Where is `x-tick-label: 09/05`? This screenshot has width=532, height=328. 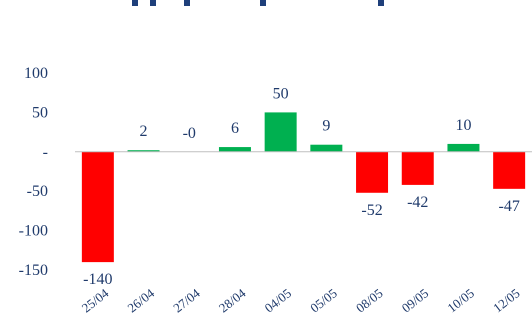 x-tick-label: 09/05 is located at coordinates (415, 300).